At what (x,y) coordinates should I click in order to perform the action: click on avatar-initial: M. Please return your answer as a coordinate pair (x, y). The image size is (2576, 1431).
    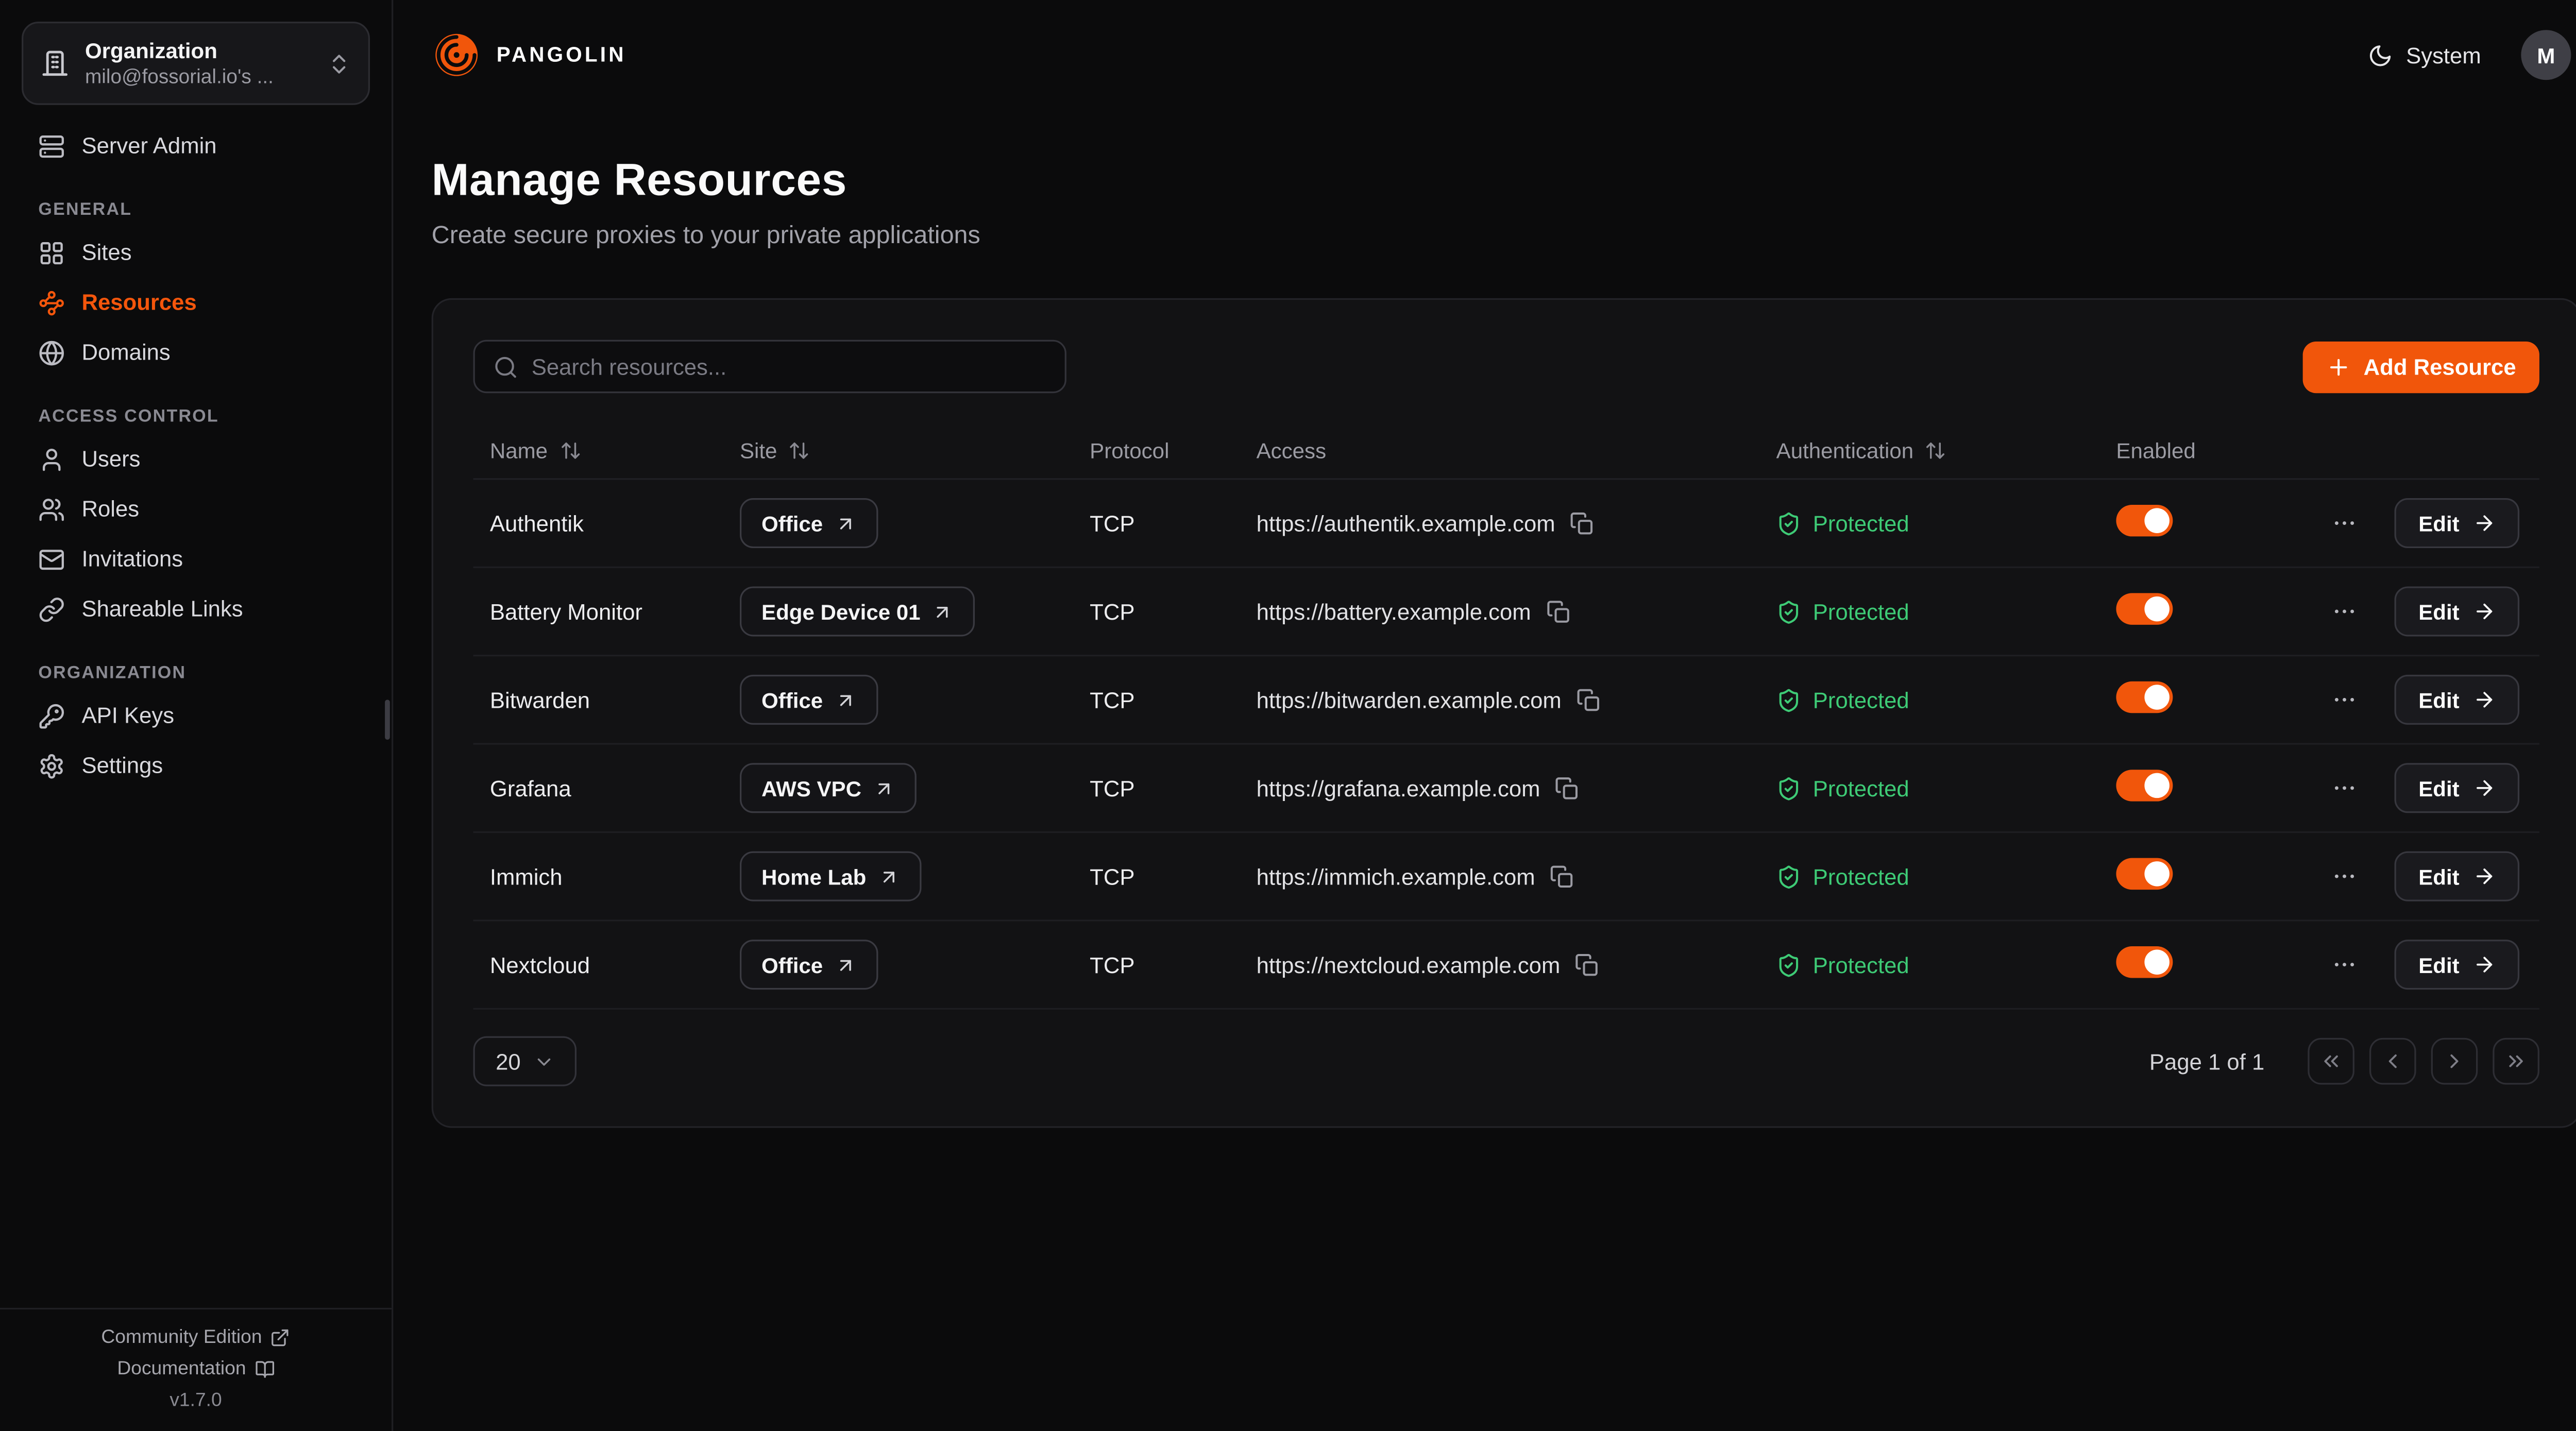
    Looking at the image, I should click on (2546, 54).